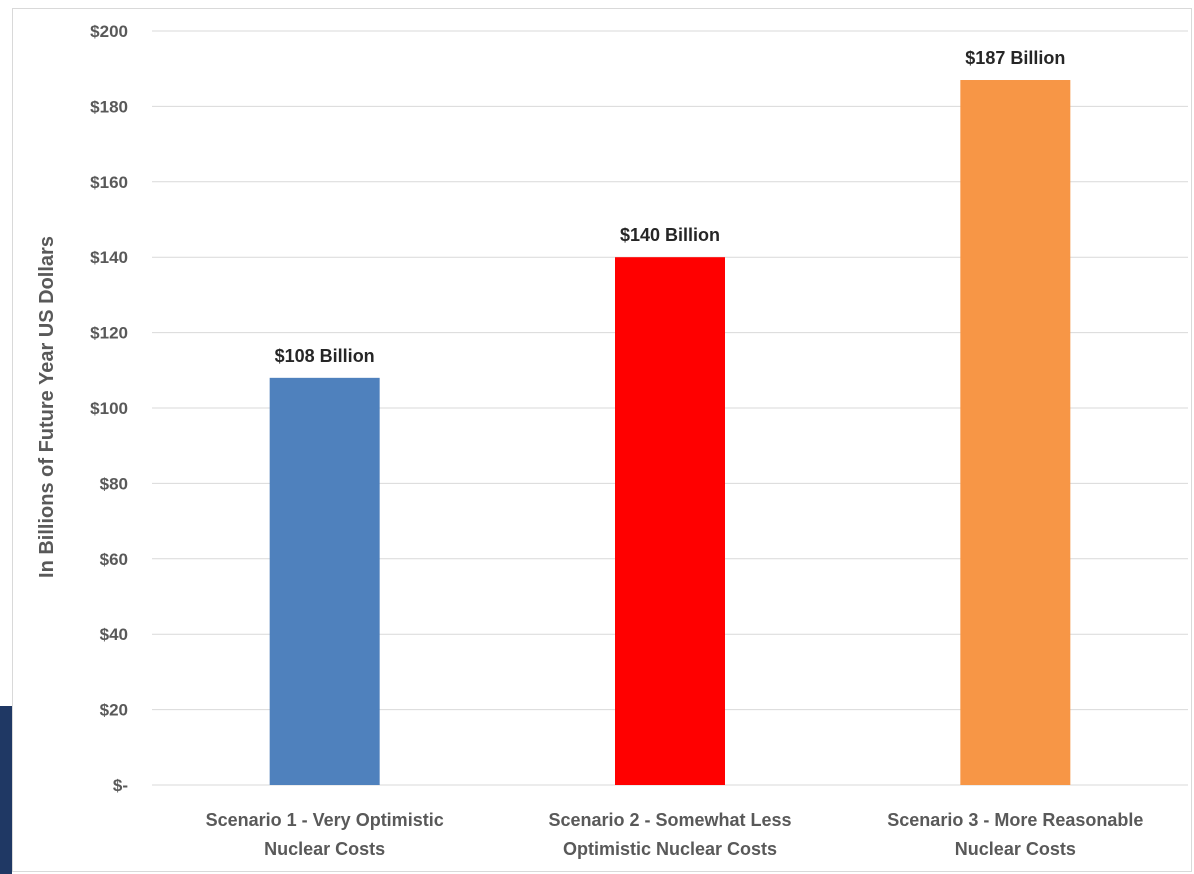 This screenshot has width=1194, height=874. Describe the element at coordinates (114, 634) in the screenshot. I see `y-tick-label: $40` at that location.